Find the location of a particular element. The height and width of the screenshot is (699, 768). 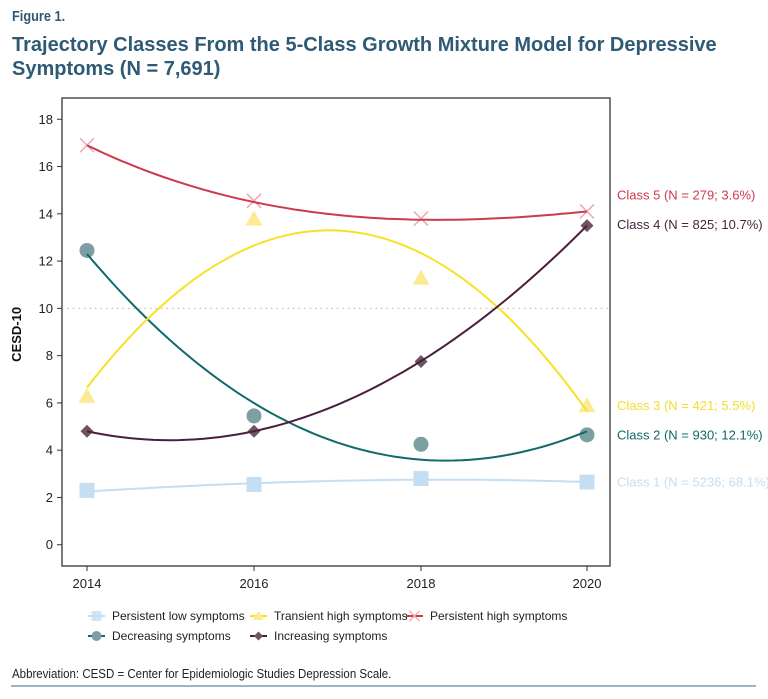

x-tick-label: 2020 is located at coordinates (587, 583).